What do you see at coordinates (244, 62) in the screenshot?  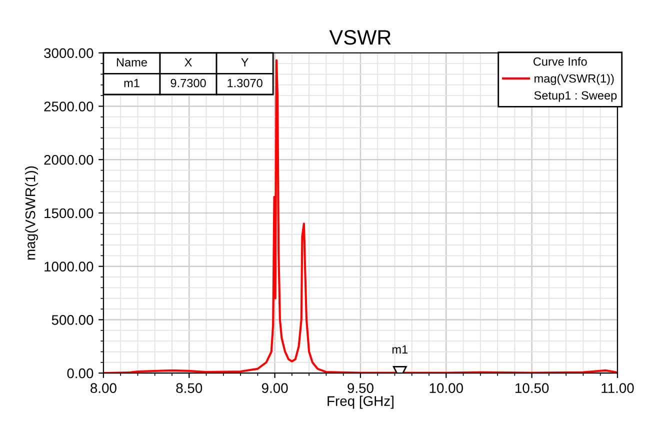 I see `annotation: Y` at bounding box center [244, 62].